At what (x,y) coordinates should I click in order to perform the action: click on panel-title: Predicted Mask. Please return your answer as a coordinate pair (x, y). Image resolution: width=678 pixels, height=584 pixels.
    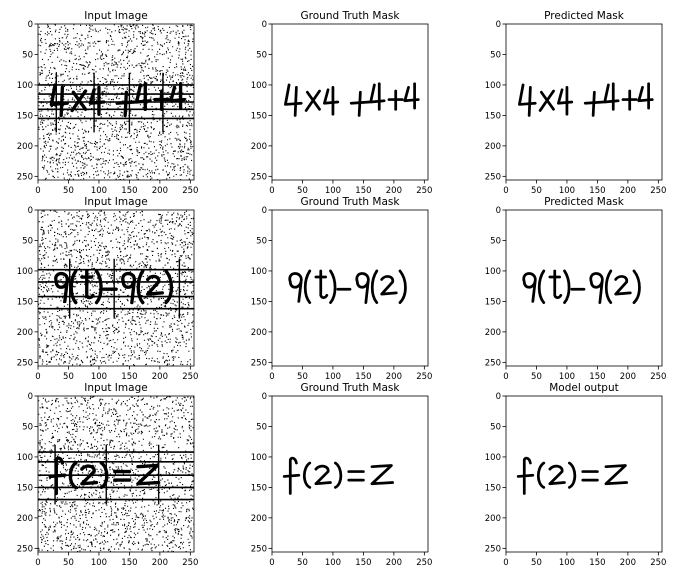
    Looking at the image, I should click on (584, 202).